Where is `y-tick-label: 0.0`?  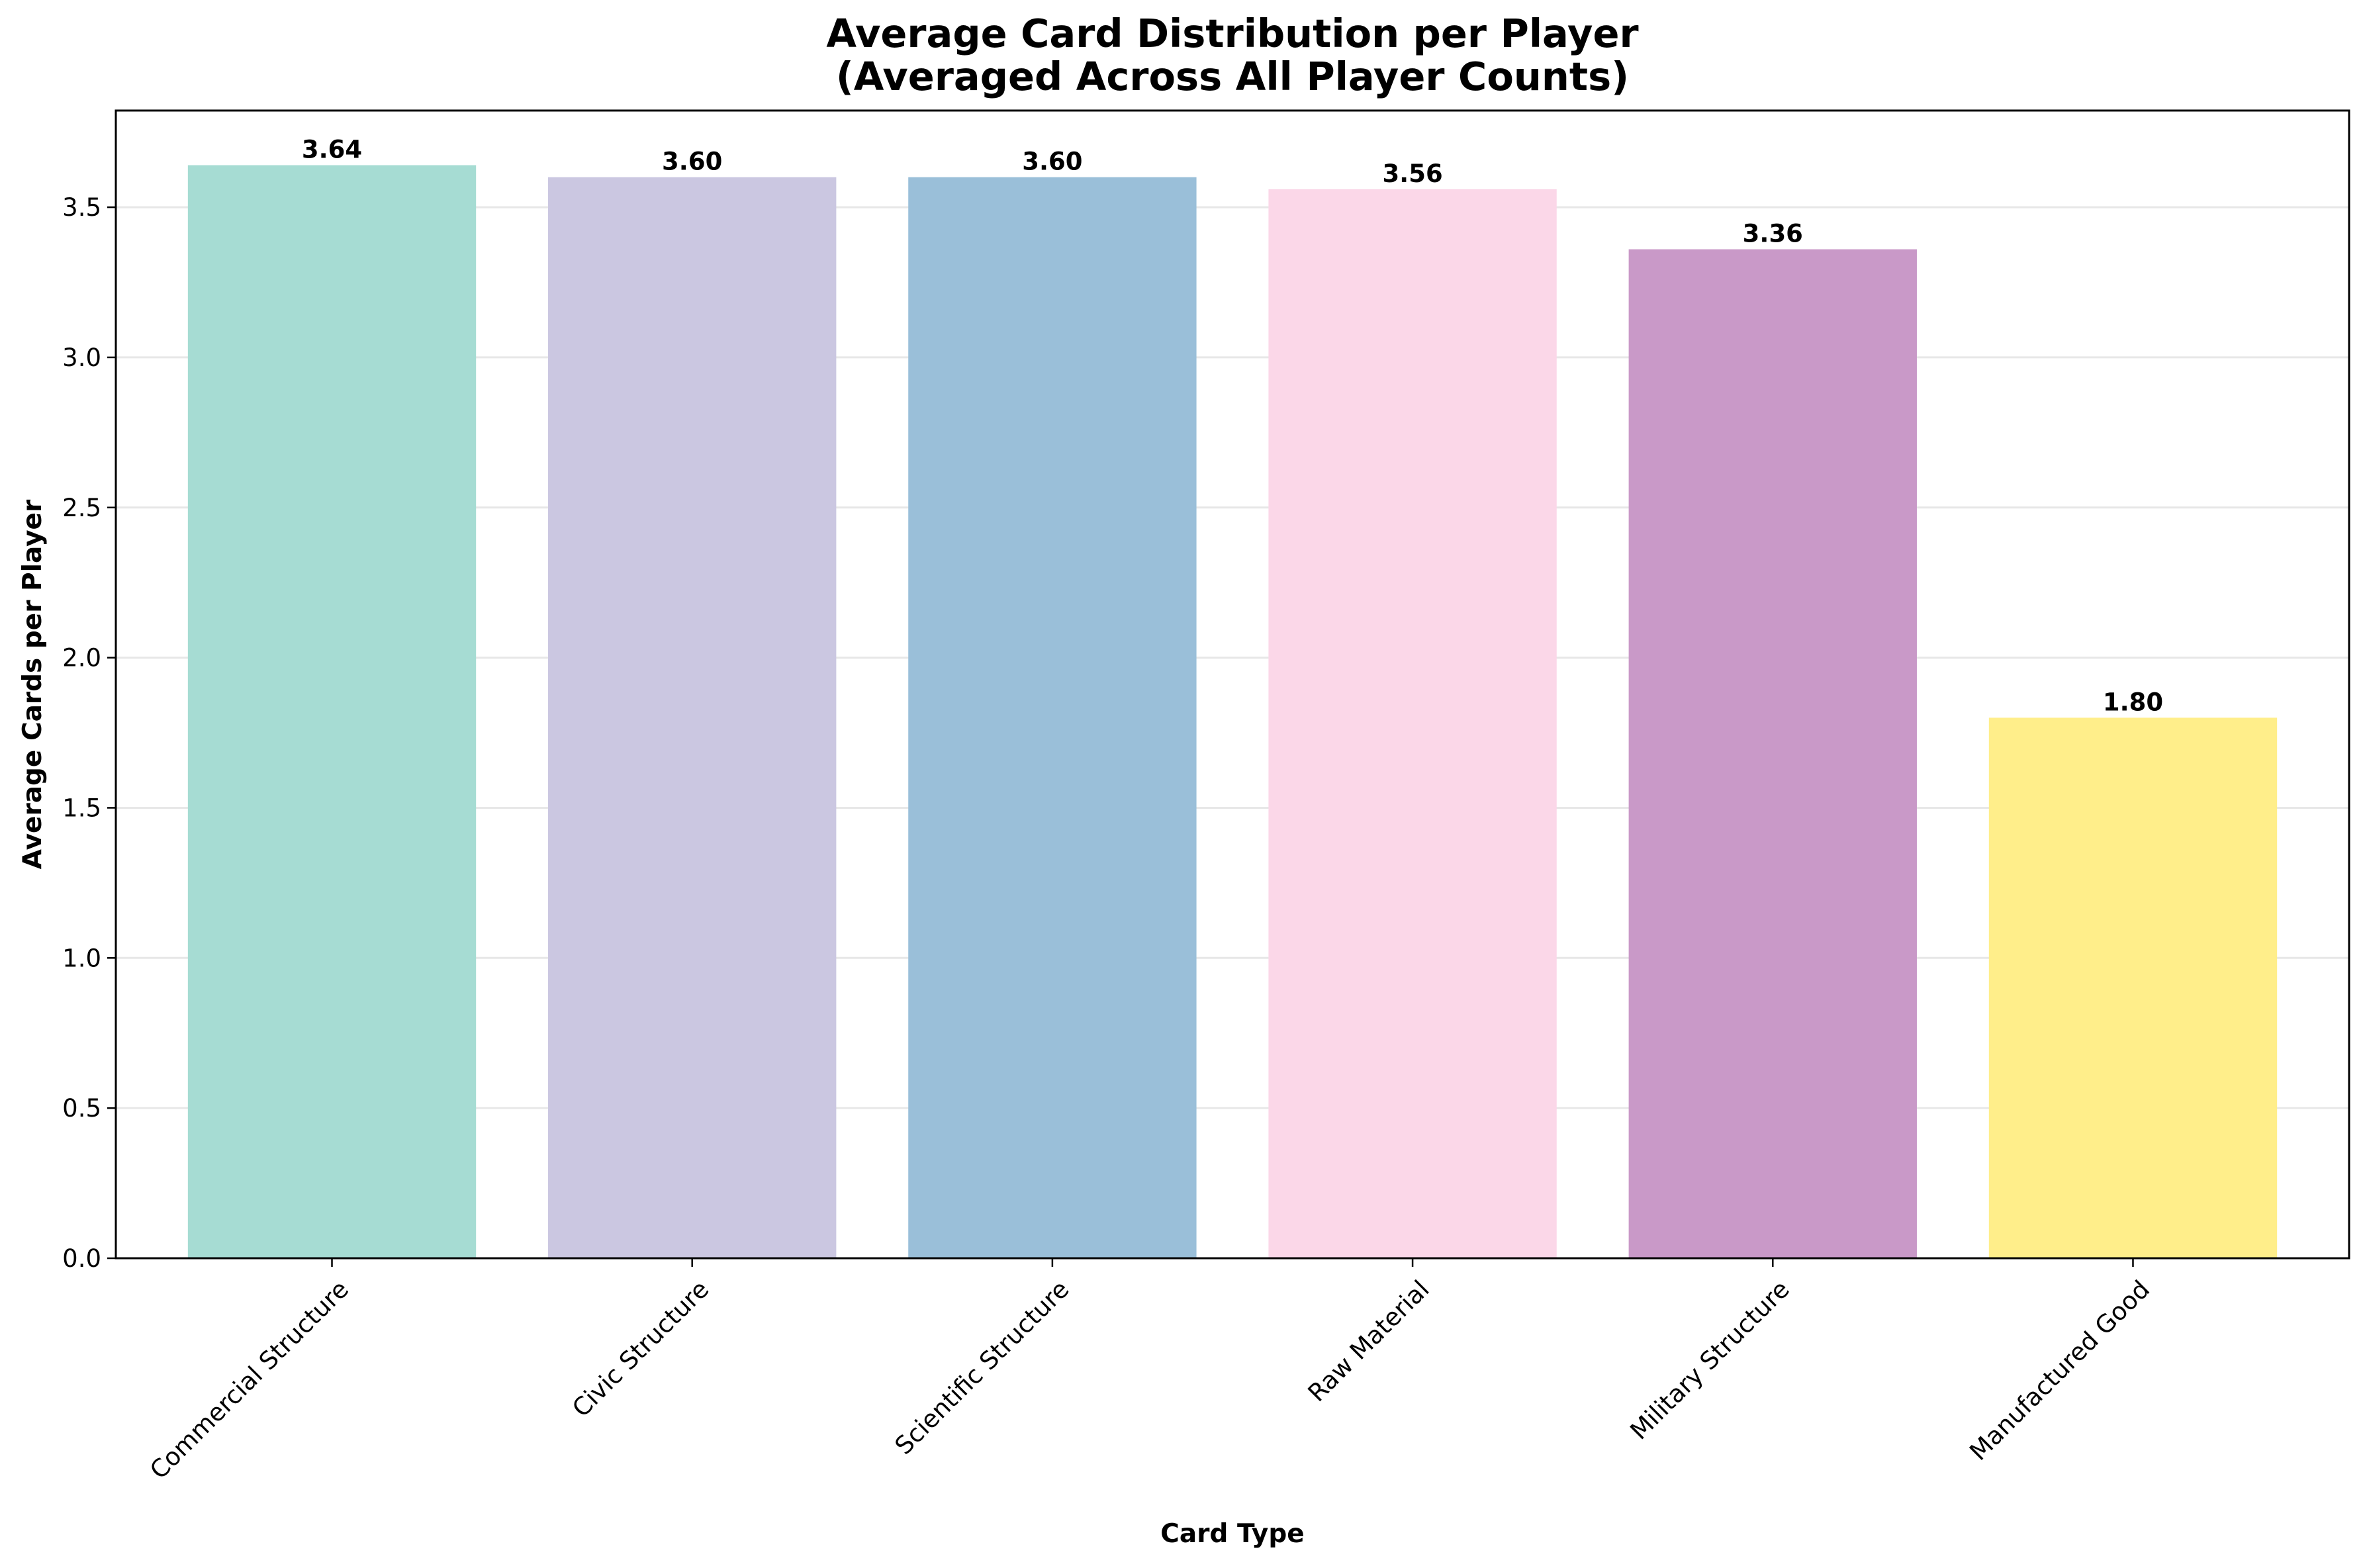
y-tick-label: 0.0 is located at coordinates (81, 1258).